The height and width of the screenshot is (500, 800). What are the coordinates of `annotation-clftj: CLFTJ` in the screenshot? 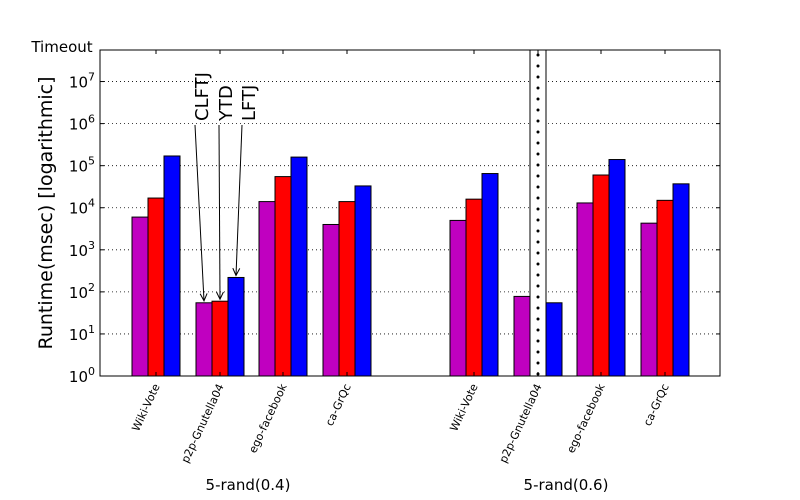 It's located at (202, 96).